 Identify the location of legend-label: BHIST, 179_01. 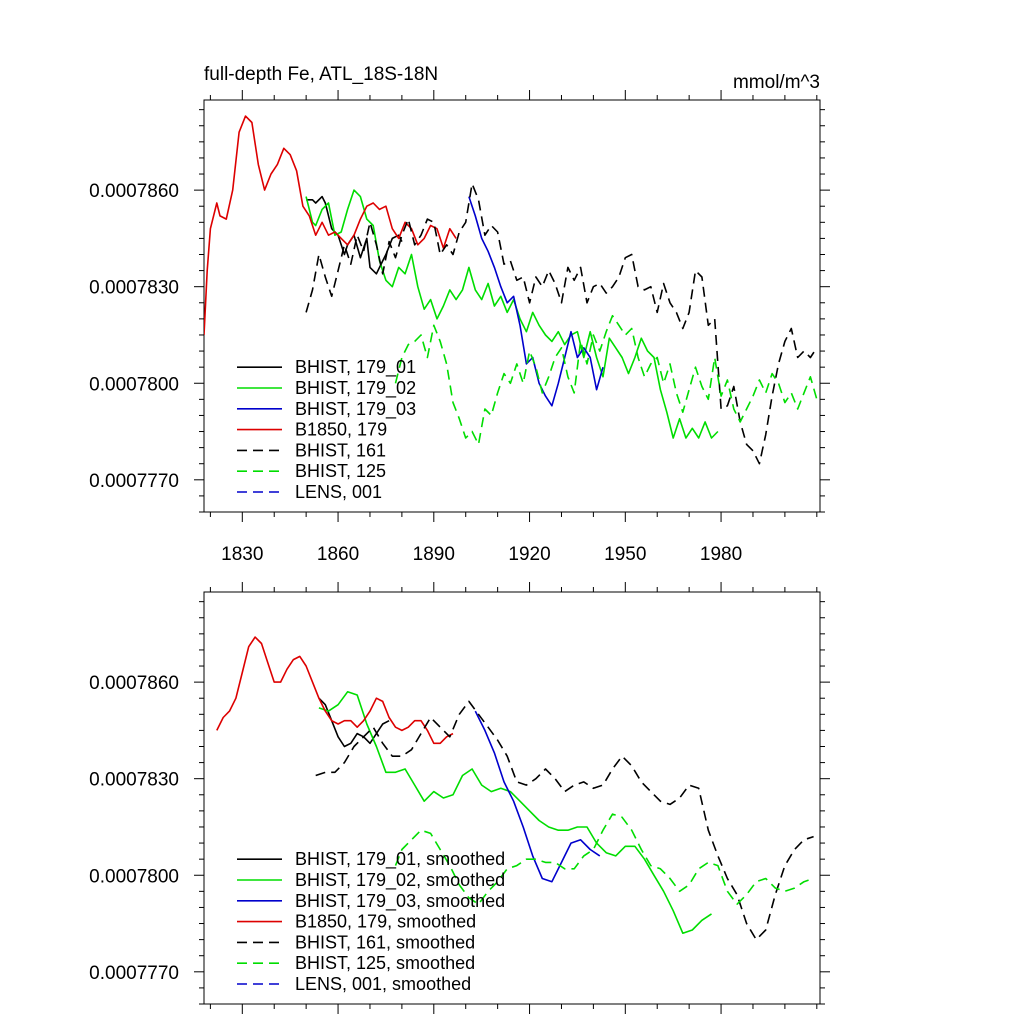
(355, 367).